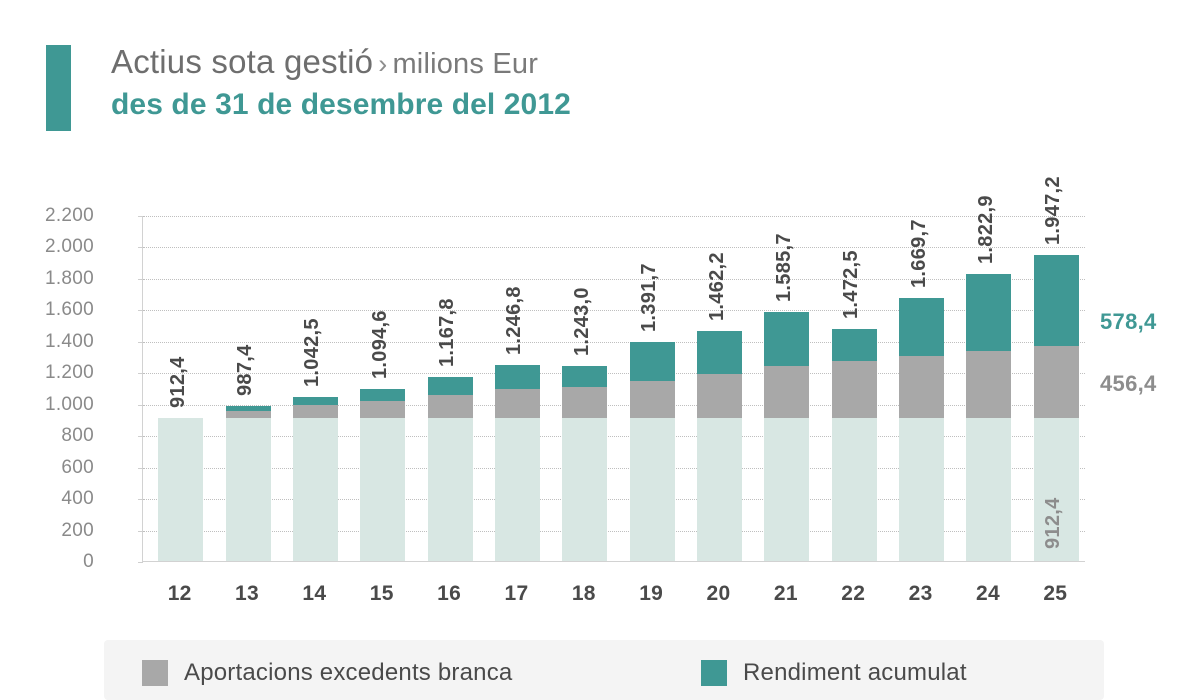  I want to click on annotation-rendiment-acumulat: 578,4, so click(1128, 321).